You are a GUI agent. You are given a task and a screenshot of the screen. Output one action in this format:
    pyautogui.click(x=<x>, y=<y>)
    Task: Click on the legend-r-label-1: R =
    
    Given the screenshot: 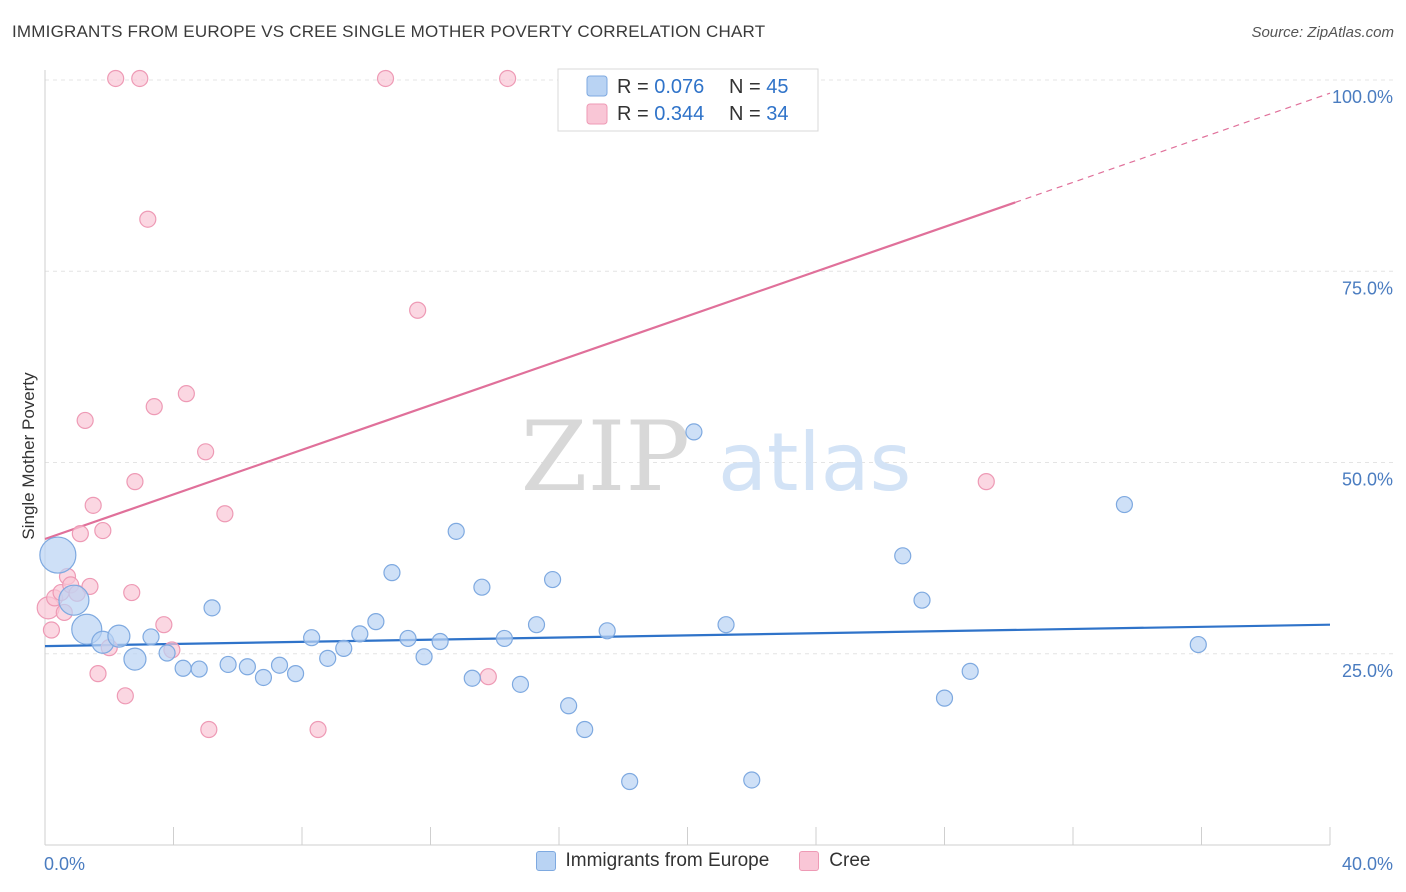 What is the action you would take?
    pyautogui.click(x=635, y=87)
    